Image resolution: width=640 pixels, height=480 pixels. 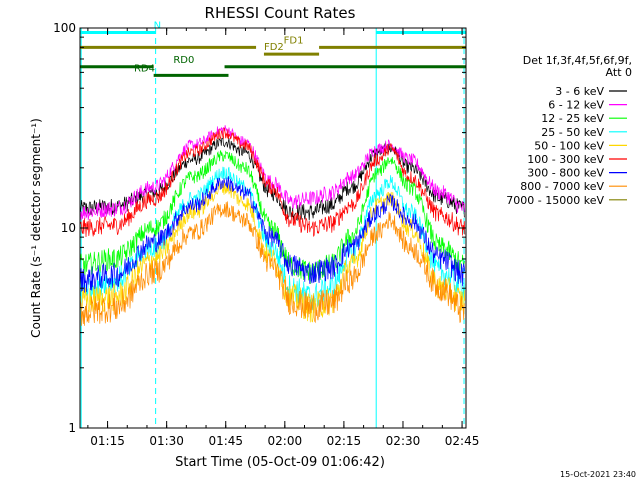 What do you see at coordinates (598, 474) in the screenshot?
I see `timestamp: 15-Oct-2021 23:40` at bounding box center [598, 474].